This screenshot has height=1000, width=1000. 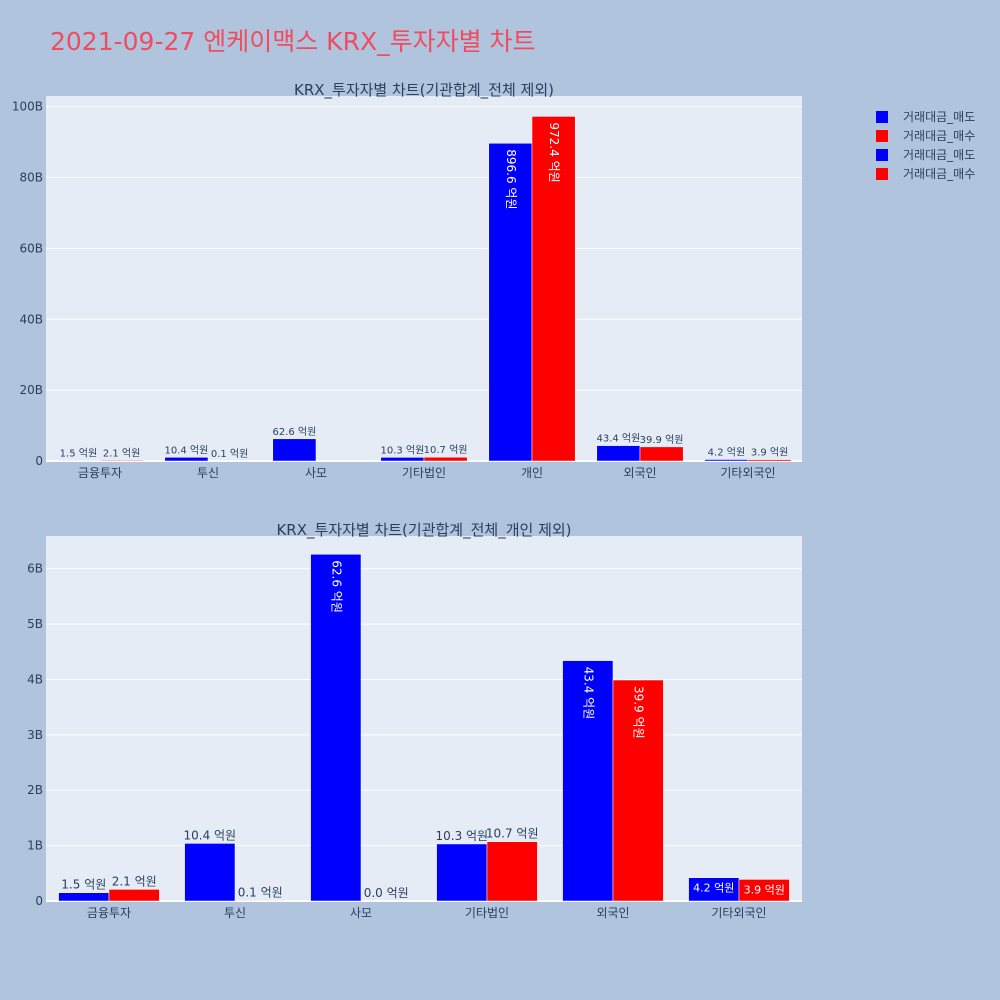 I want to click on y-tick-label: 5B, so click(x=35, y=624).